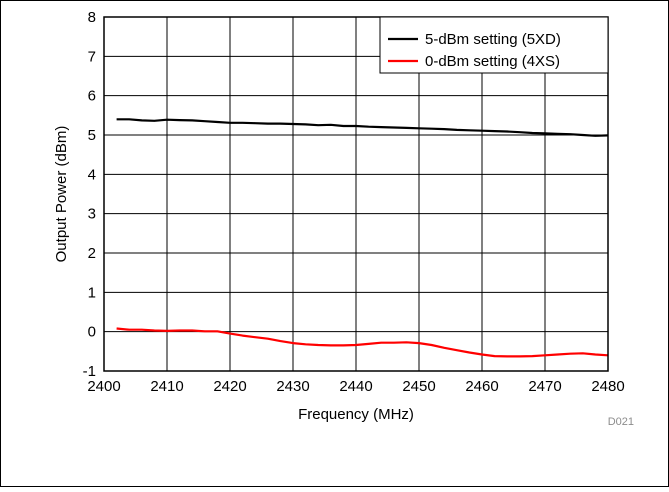 The image size is (669, 492). I want to click on legend-entry-0dbm: 0-dBm setting (4XS), so click(492, 61).